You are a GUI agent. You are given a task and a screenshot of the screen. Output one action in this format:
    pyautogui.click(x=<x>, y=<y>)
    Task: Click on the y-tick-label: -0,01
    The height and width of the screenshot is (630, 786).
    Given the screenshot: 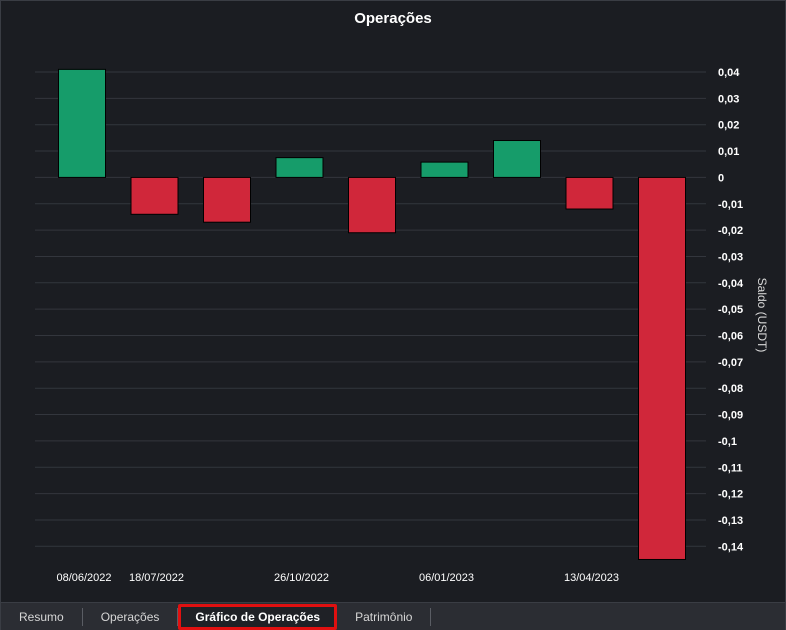 What is the action you would take?
    pyautogui.click(x=730, y=205)
    